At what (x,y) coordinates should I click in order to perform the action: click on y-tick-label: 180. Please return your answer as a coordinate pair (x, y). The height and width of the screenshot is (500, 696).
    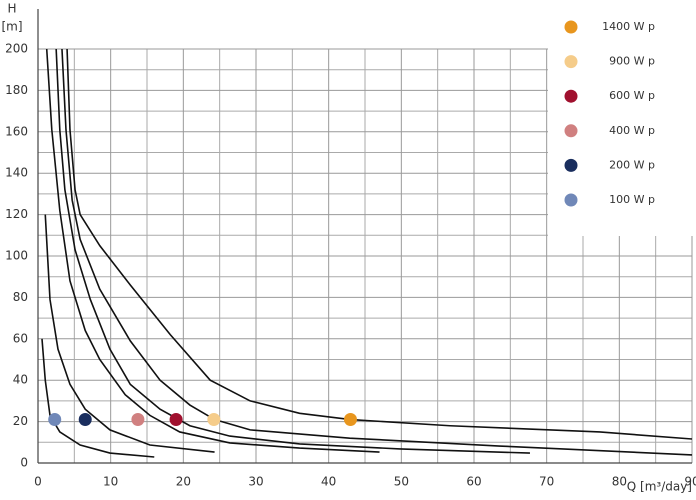
    Looking at the image, I should click on (16, 90).